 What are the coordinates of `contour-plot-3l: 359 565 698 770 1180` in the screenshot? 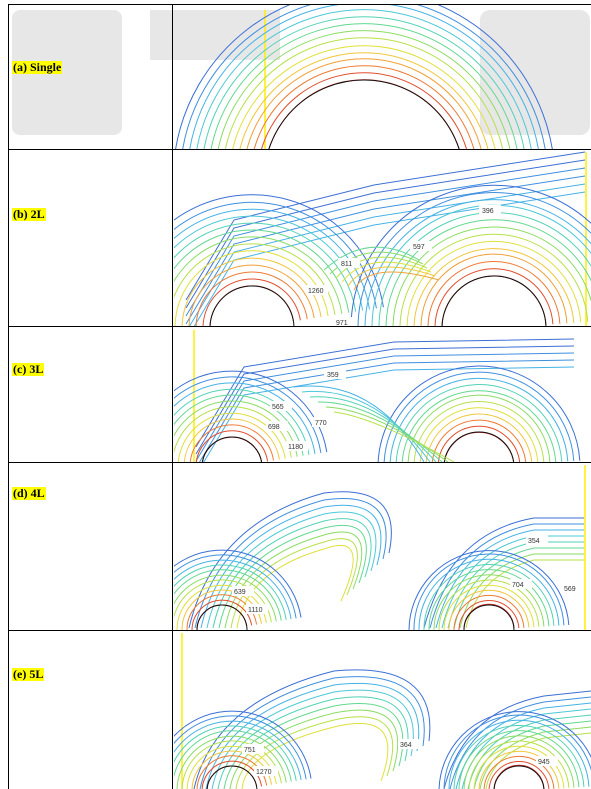 It's located at (377, 396).